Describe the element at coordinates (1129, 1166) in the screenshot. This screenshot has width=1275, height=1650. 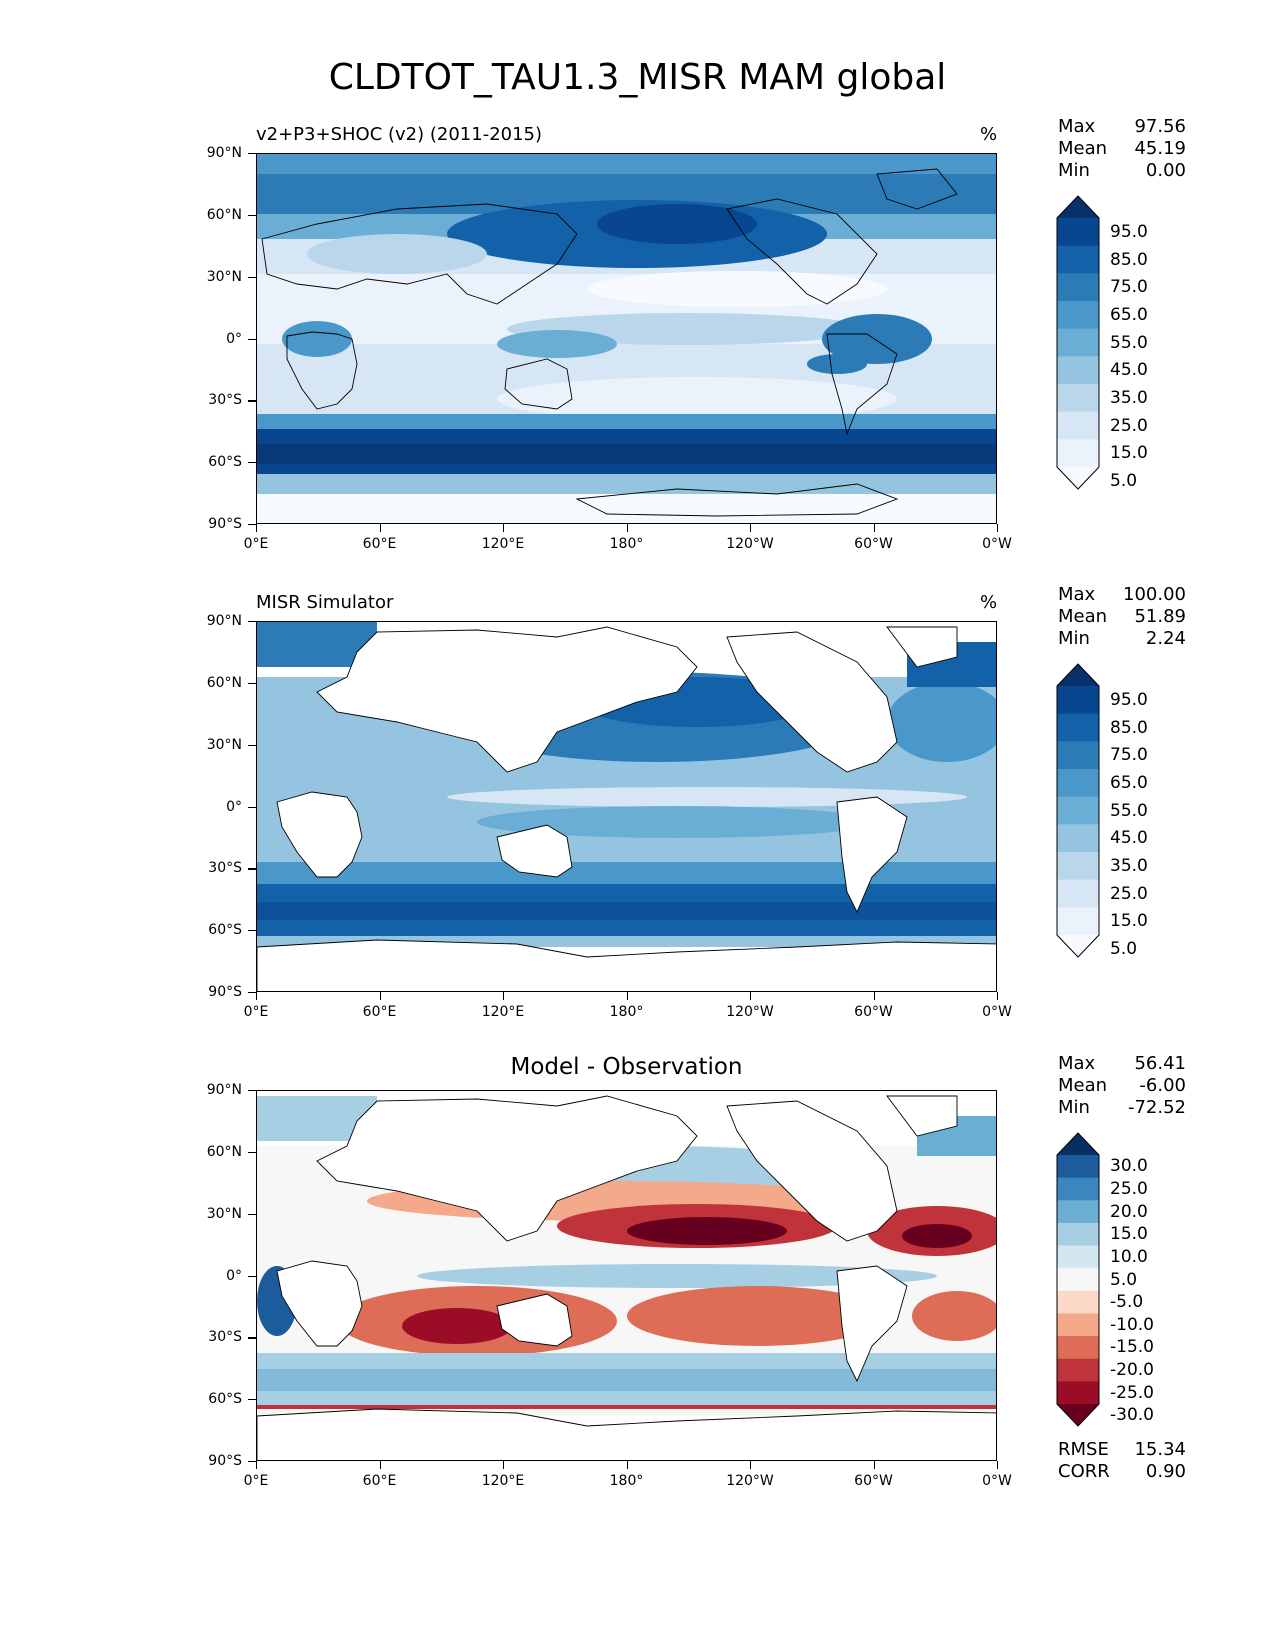
I see `colorbar-tick-label: 30.0` at that location.